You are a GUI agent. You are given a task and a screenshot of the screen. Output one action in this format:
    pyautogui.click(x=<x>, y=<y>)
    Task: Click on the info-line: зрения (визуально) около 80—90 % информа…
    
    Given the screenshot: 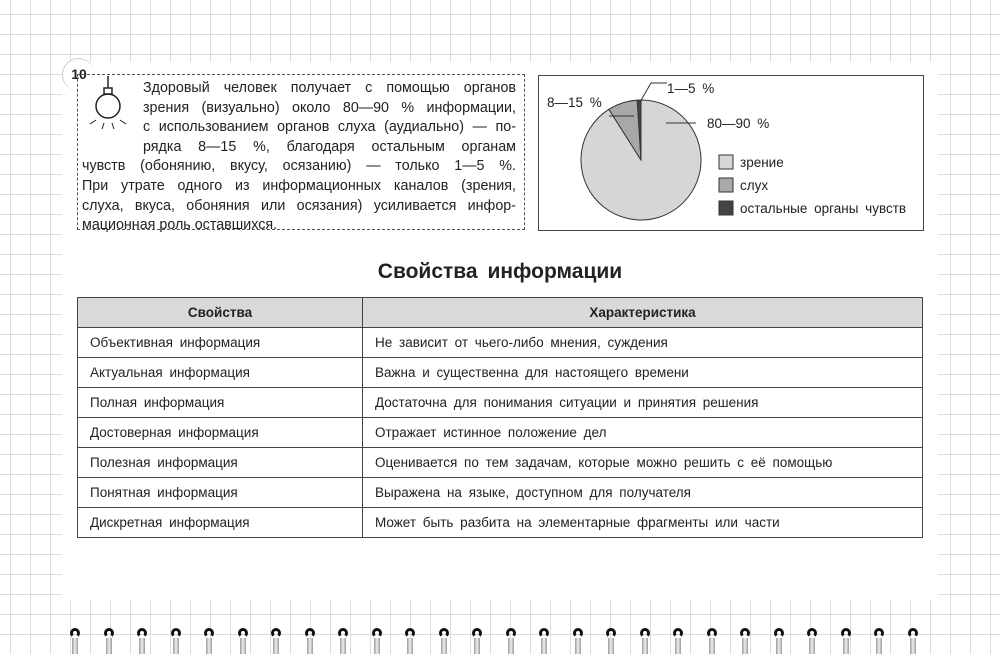 What is the action you would take?
    pyautogui.click(x=329, y=107)
    